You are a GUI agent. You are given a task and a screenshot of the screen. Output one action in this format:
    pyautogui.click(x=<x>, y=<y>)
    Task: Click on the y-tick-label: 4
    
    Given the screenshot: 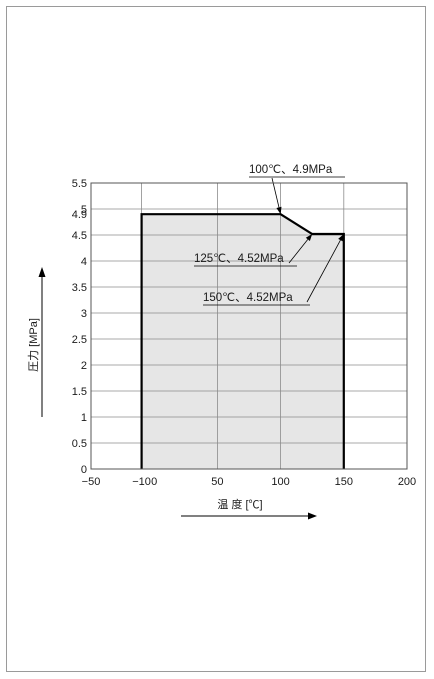 What is the action you would take?
    pyautogui.click(x=84, y=262)
    